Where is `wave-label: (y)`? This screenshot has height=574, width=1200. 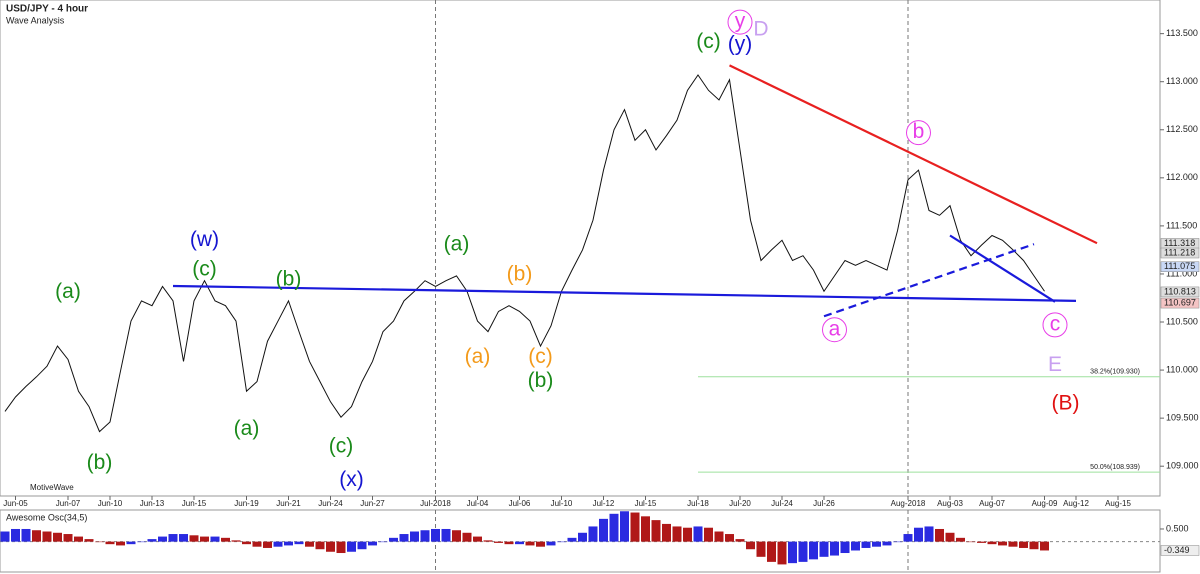
wave-label: (y) is located at coordinates (740, 44).